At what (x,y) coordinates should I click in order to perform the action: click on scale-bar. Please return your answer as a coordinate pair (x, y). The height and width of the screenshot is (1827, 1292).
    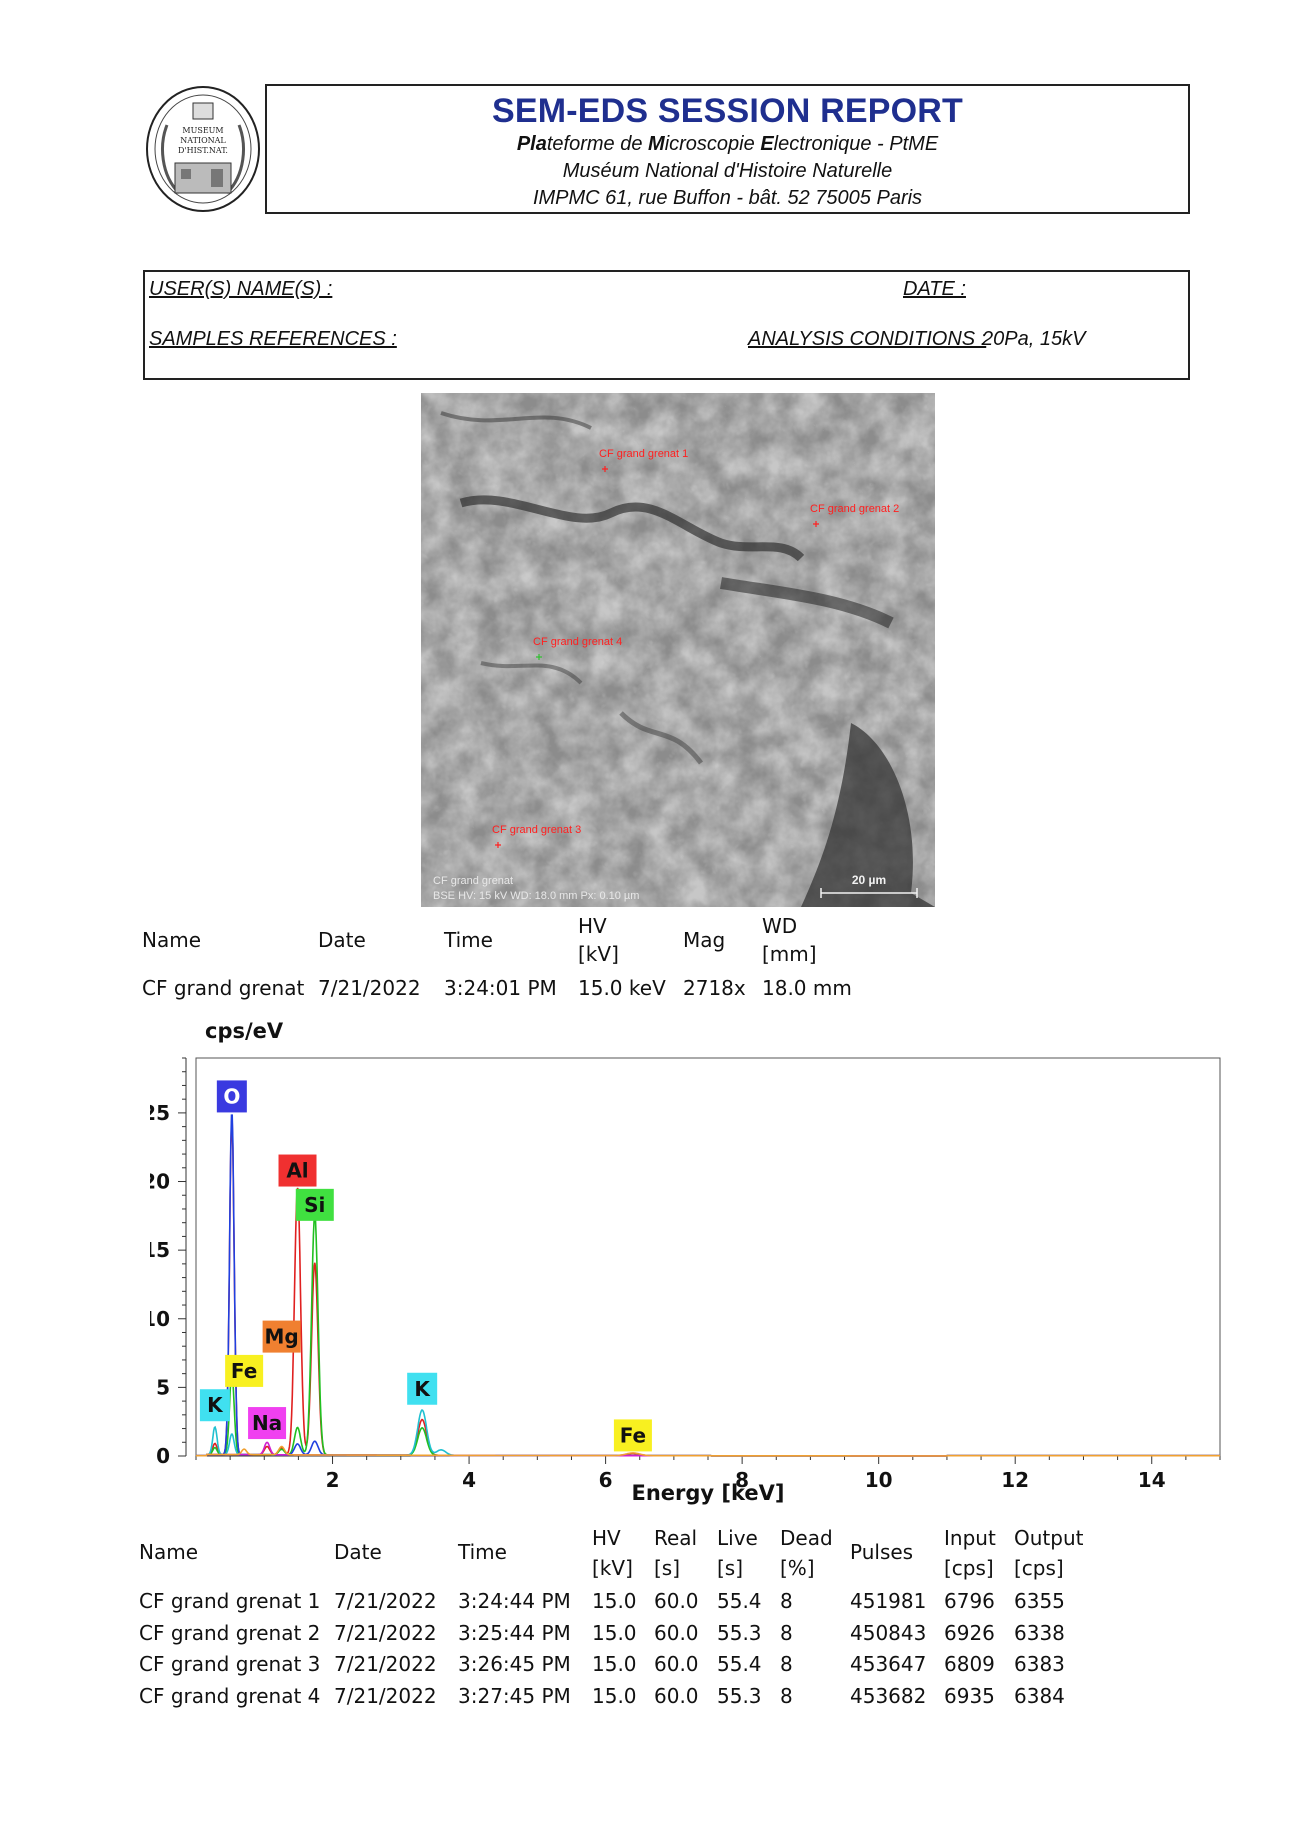
    Looking at the image, I should click on (869, 893).